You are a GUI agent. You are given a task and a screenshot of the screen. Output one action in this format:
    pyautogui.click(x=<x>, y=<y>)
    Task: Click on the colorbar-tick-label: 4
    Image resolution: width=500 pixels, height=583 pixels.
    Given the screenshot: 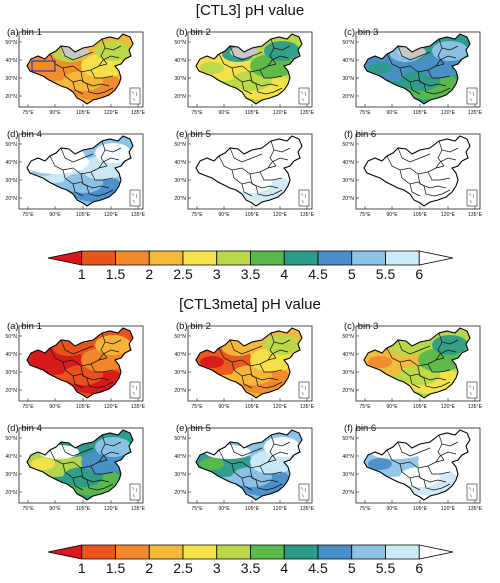 What is the action you would take?
    pyautogui.click(x=284, y=274)
    